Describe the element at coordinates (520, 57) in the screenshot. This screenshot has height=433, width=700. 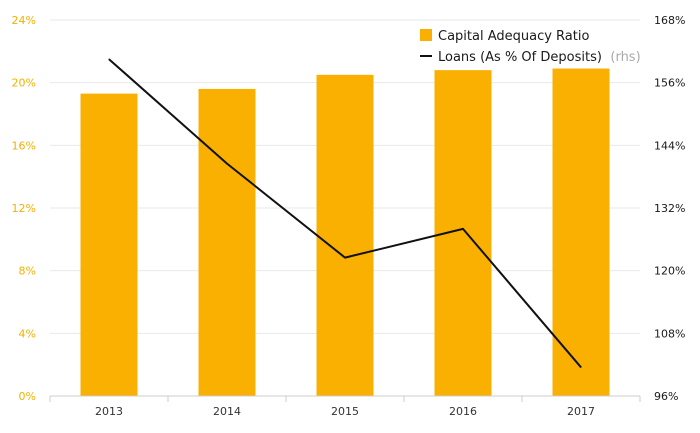
I see `legend-label-line-name: Loans (As % Of Deposits)` at that location.